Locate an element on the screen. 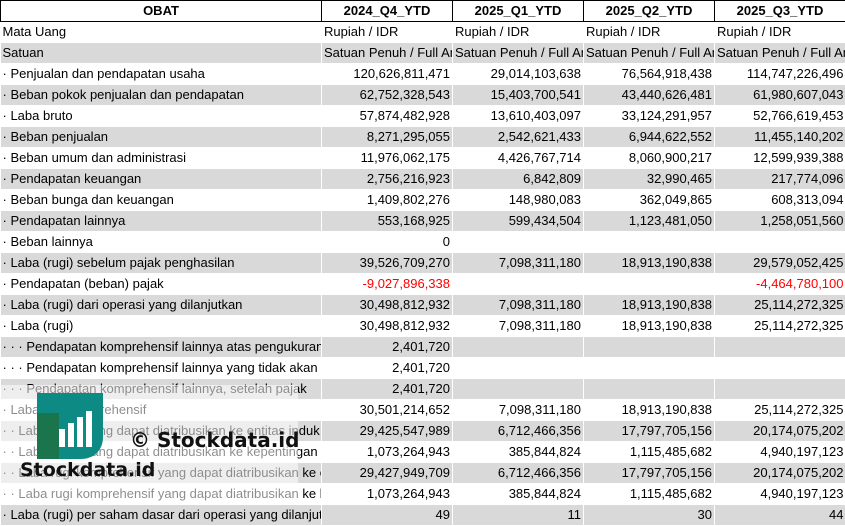 The width and height of the screenshot is (845, 526). row-value-cell: 11,455,140,202 is located at coordinates (780, 137).